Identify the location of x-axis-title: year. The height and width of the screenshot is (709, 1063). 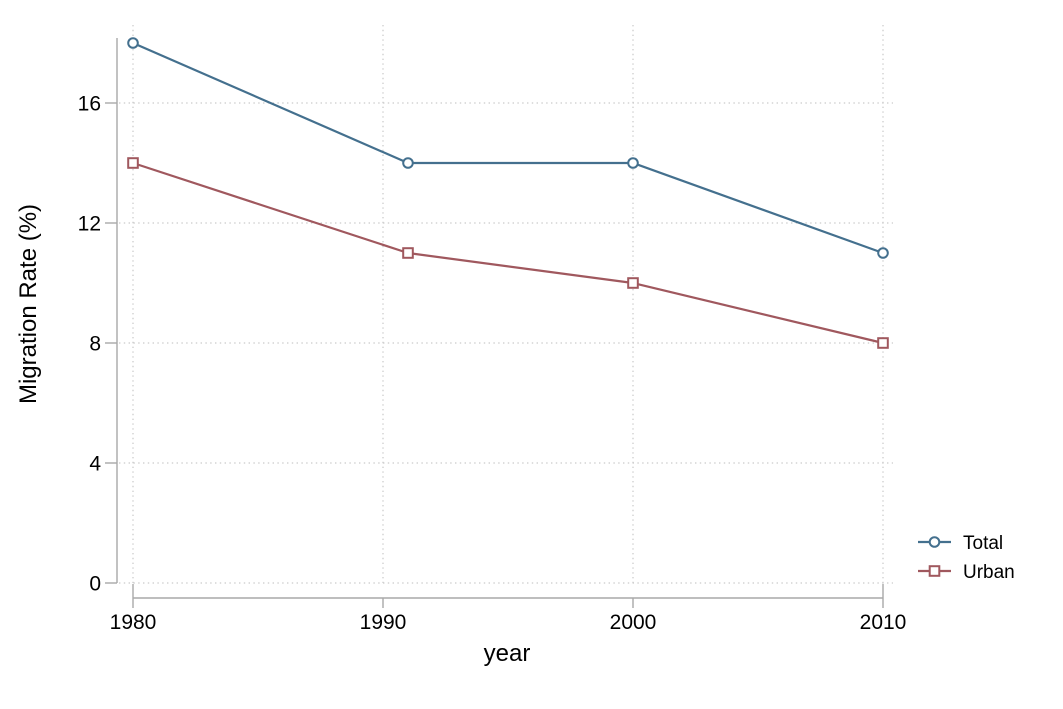
(507, 653).